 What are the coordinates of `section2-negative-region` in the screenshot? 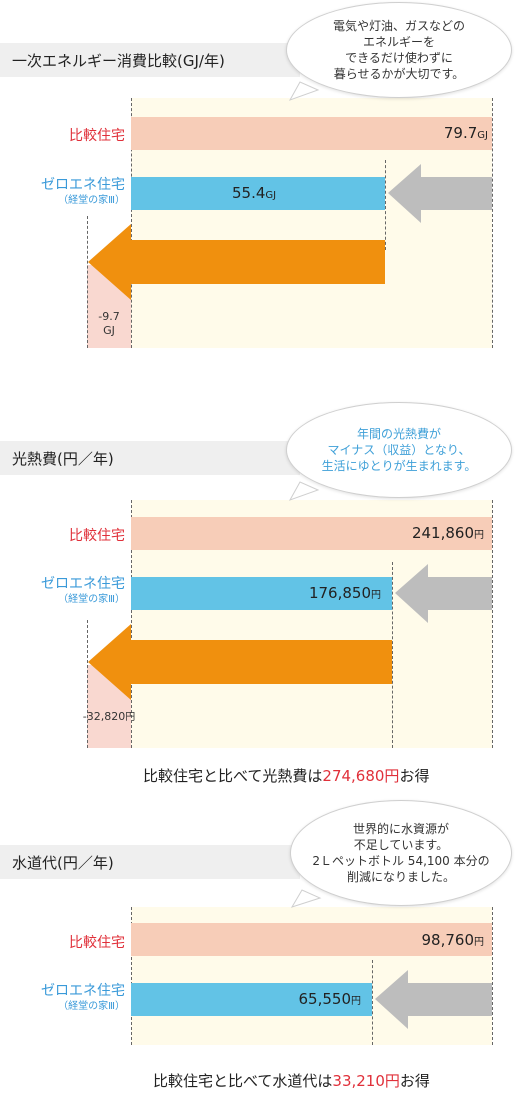 It's located at (109, 706).